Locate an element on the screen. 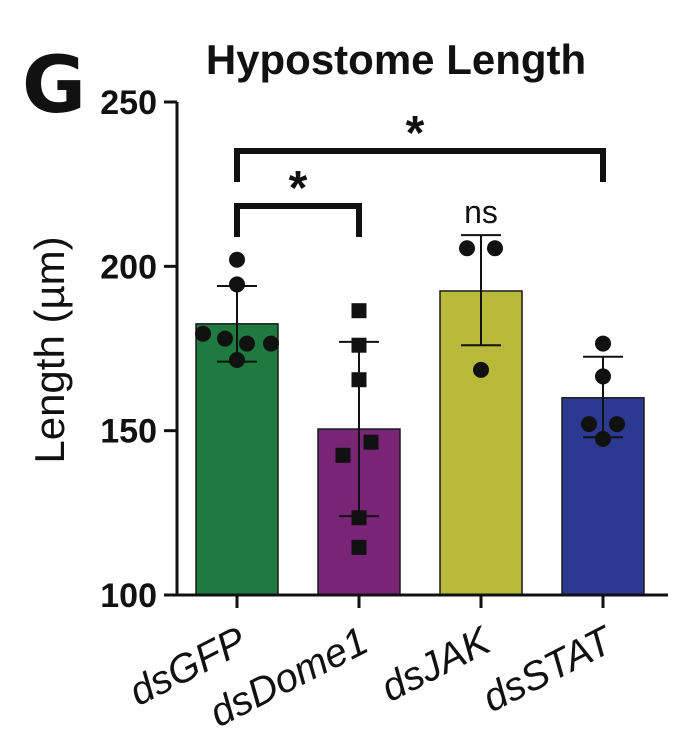  y-tick-label: 150 is located at coordinates (128, 432).